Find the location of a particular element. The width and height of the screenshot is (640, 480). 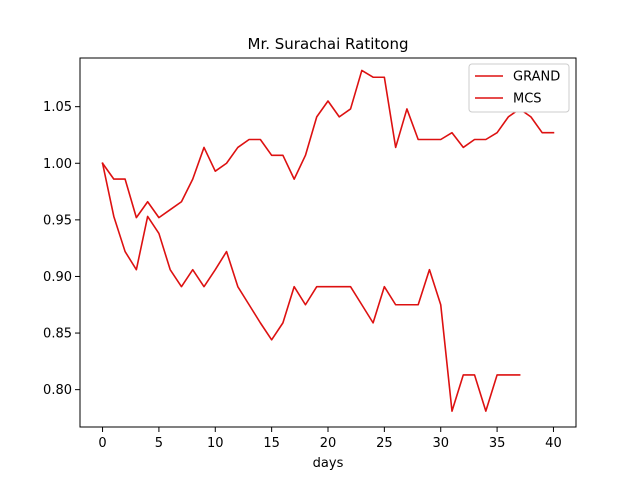

y-tick-label: 0.80 is located at coordinates (57, 390).